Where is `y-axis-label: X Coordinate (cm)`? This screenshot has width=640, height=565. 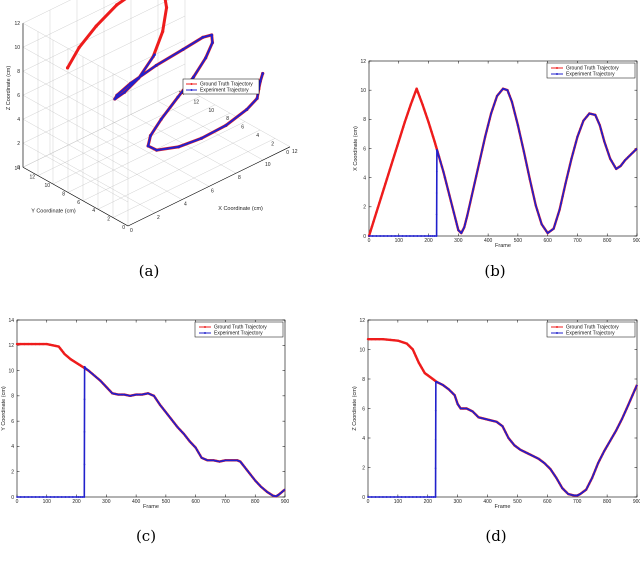 y-axis-label: X Coordinate (cm) is located at coordinates (356, 148).